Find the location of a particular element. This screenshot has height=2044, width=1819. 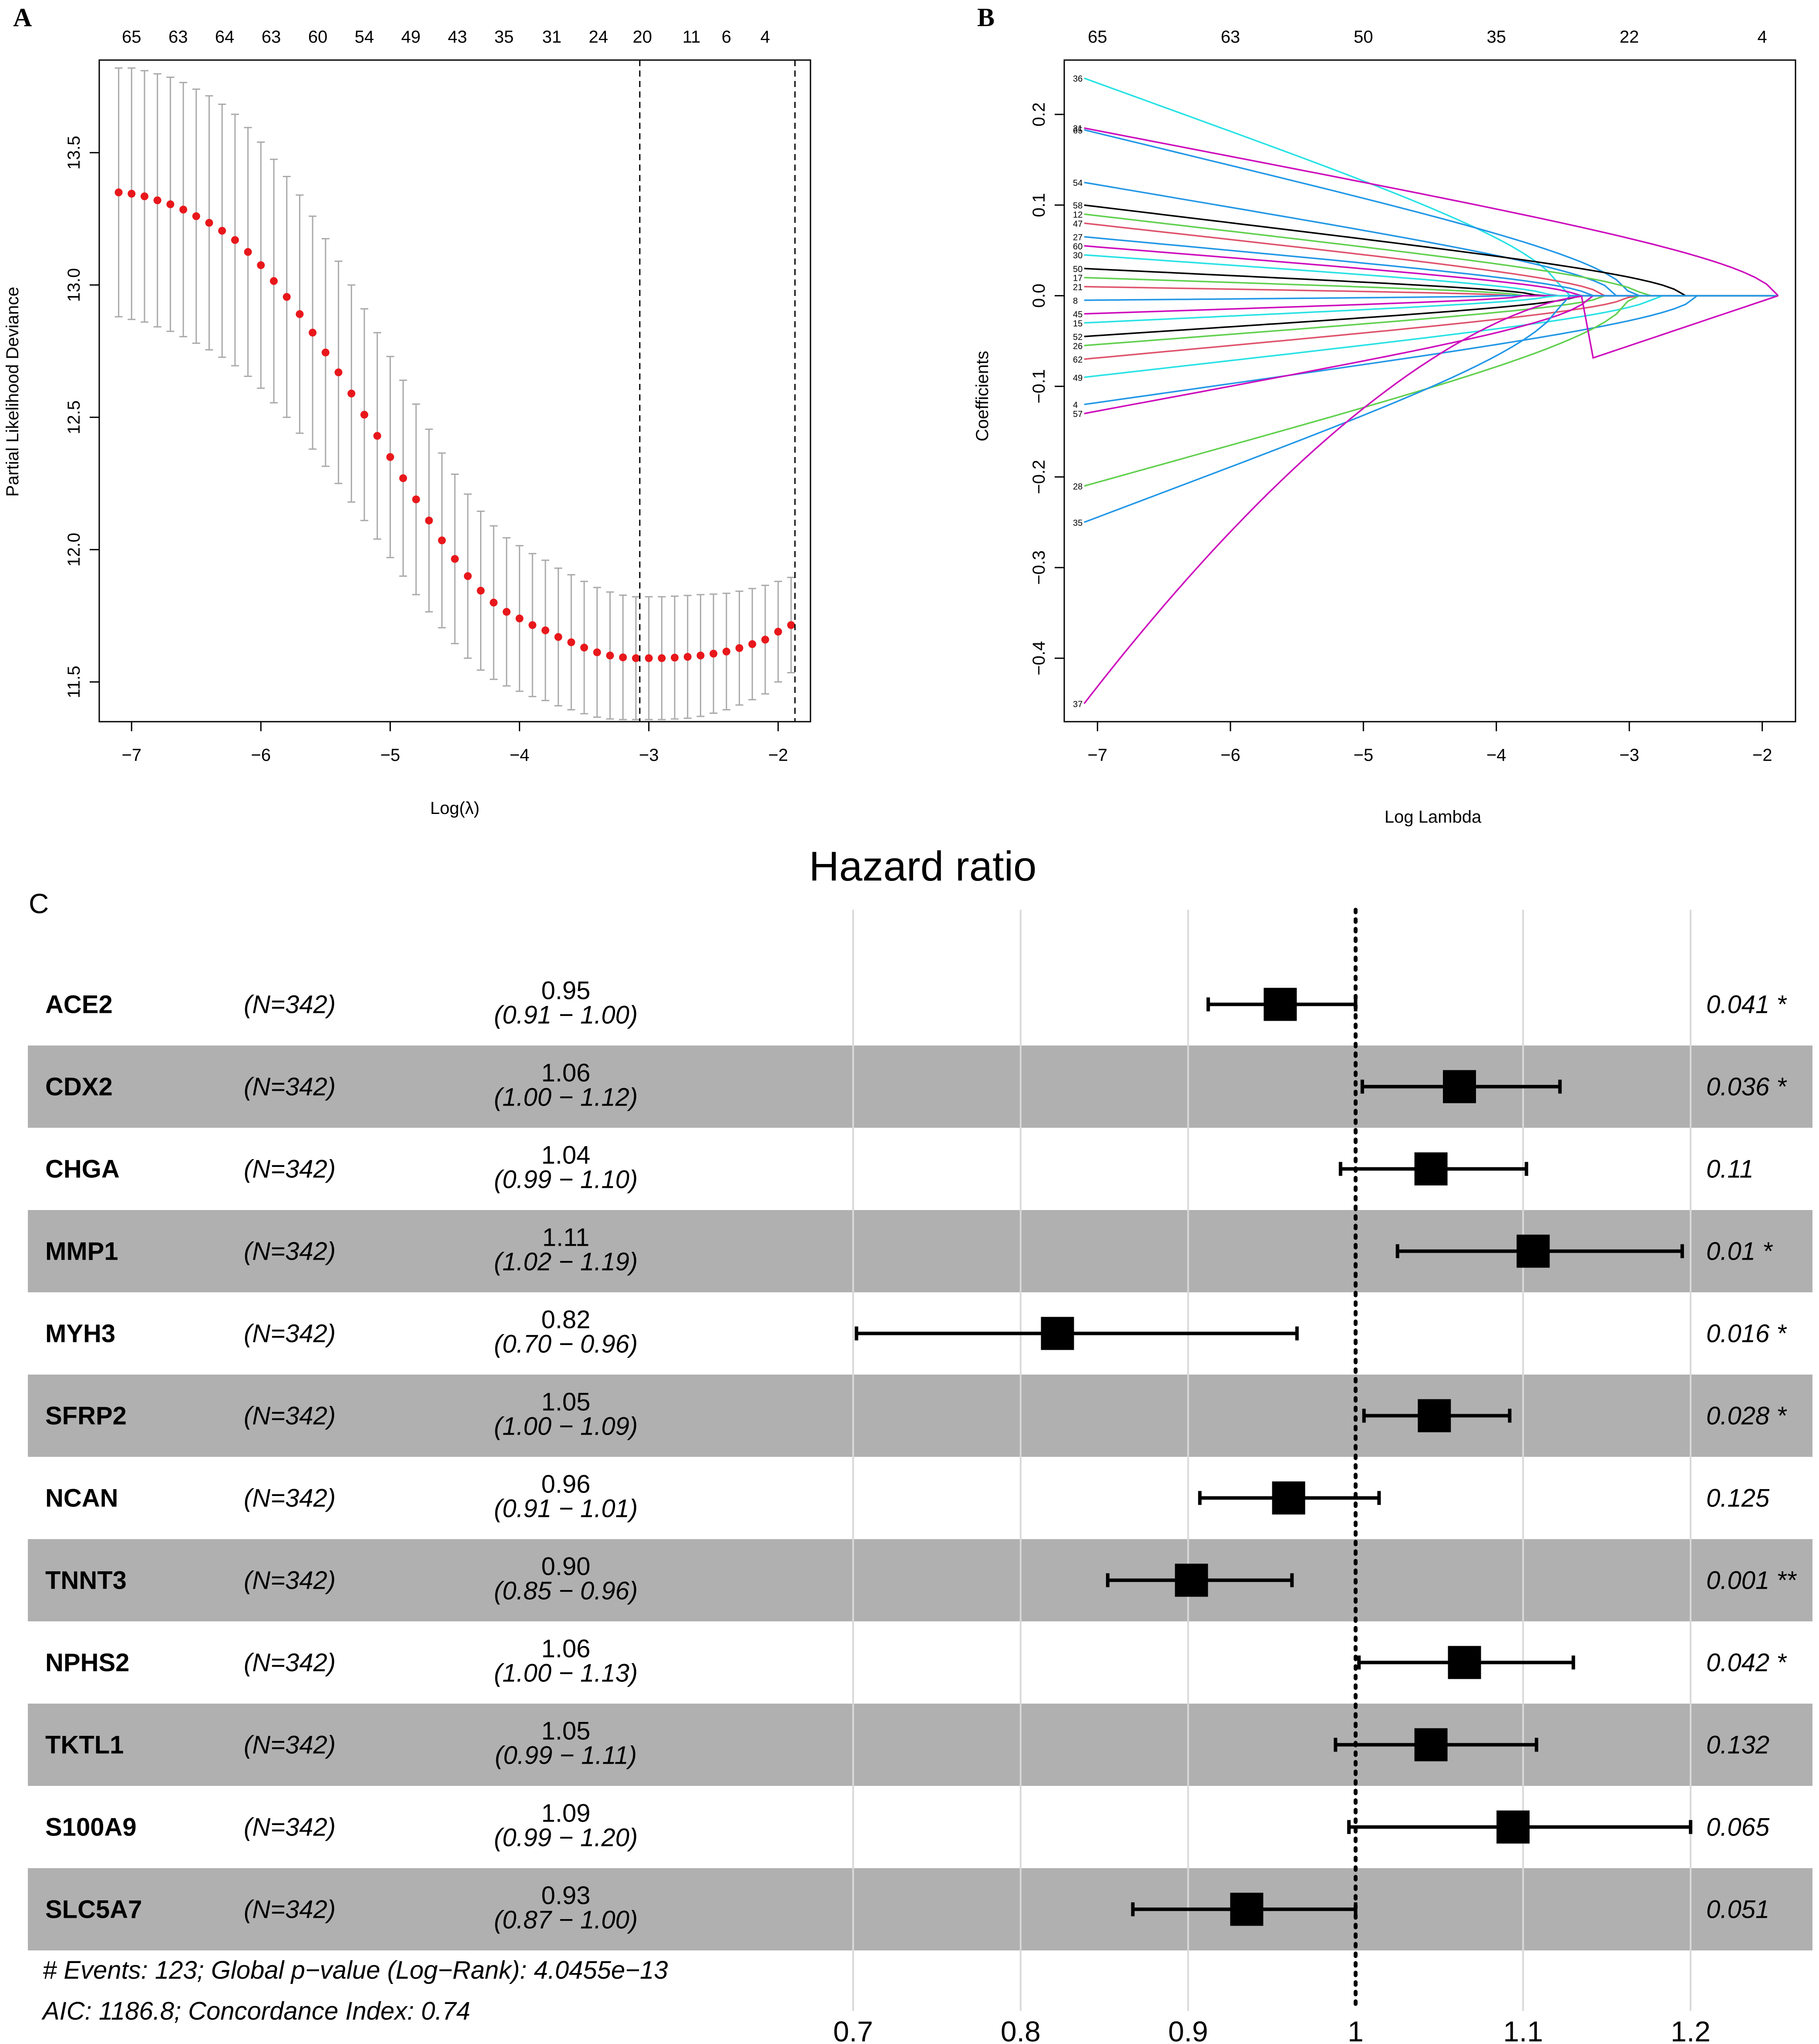

panel-b-path-label: 21 is located at coordinates (1078, 287).